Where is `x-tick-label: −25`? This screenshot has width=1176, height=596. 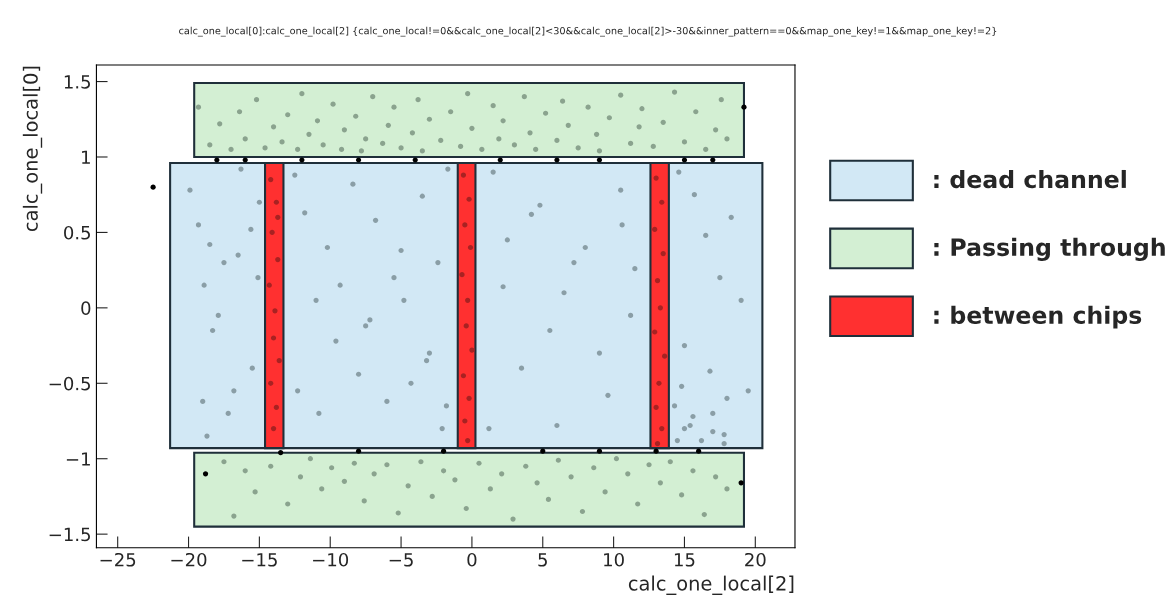
x-tick-label: −25 is located at coordinates (118, 559).